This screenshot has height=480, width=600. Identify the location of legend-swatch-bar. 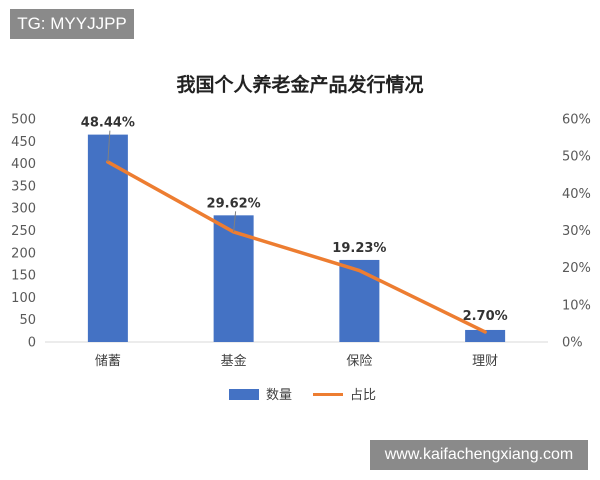
(244, 394).